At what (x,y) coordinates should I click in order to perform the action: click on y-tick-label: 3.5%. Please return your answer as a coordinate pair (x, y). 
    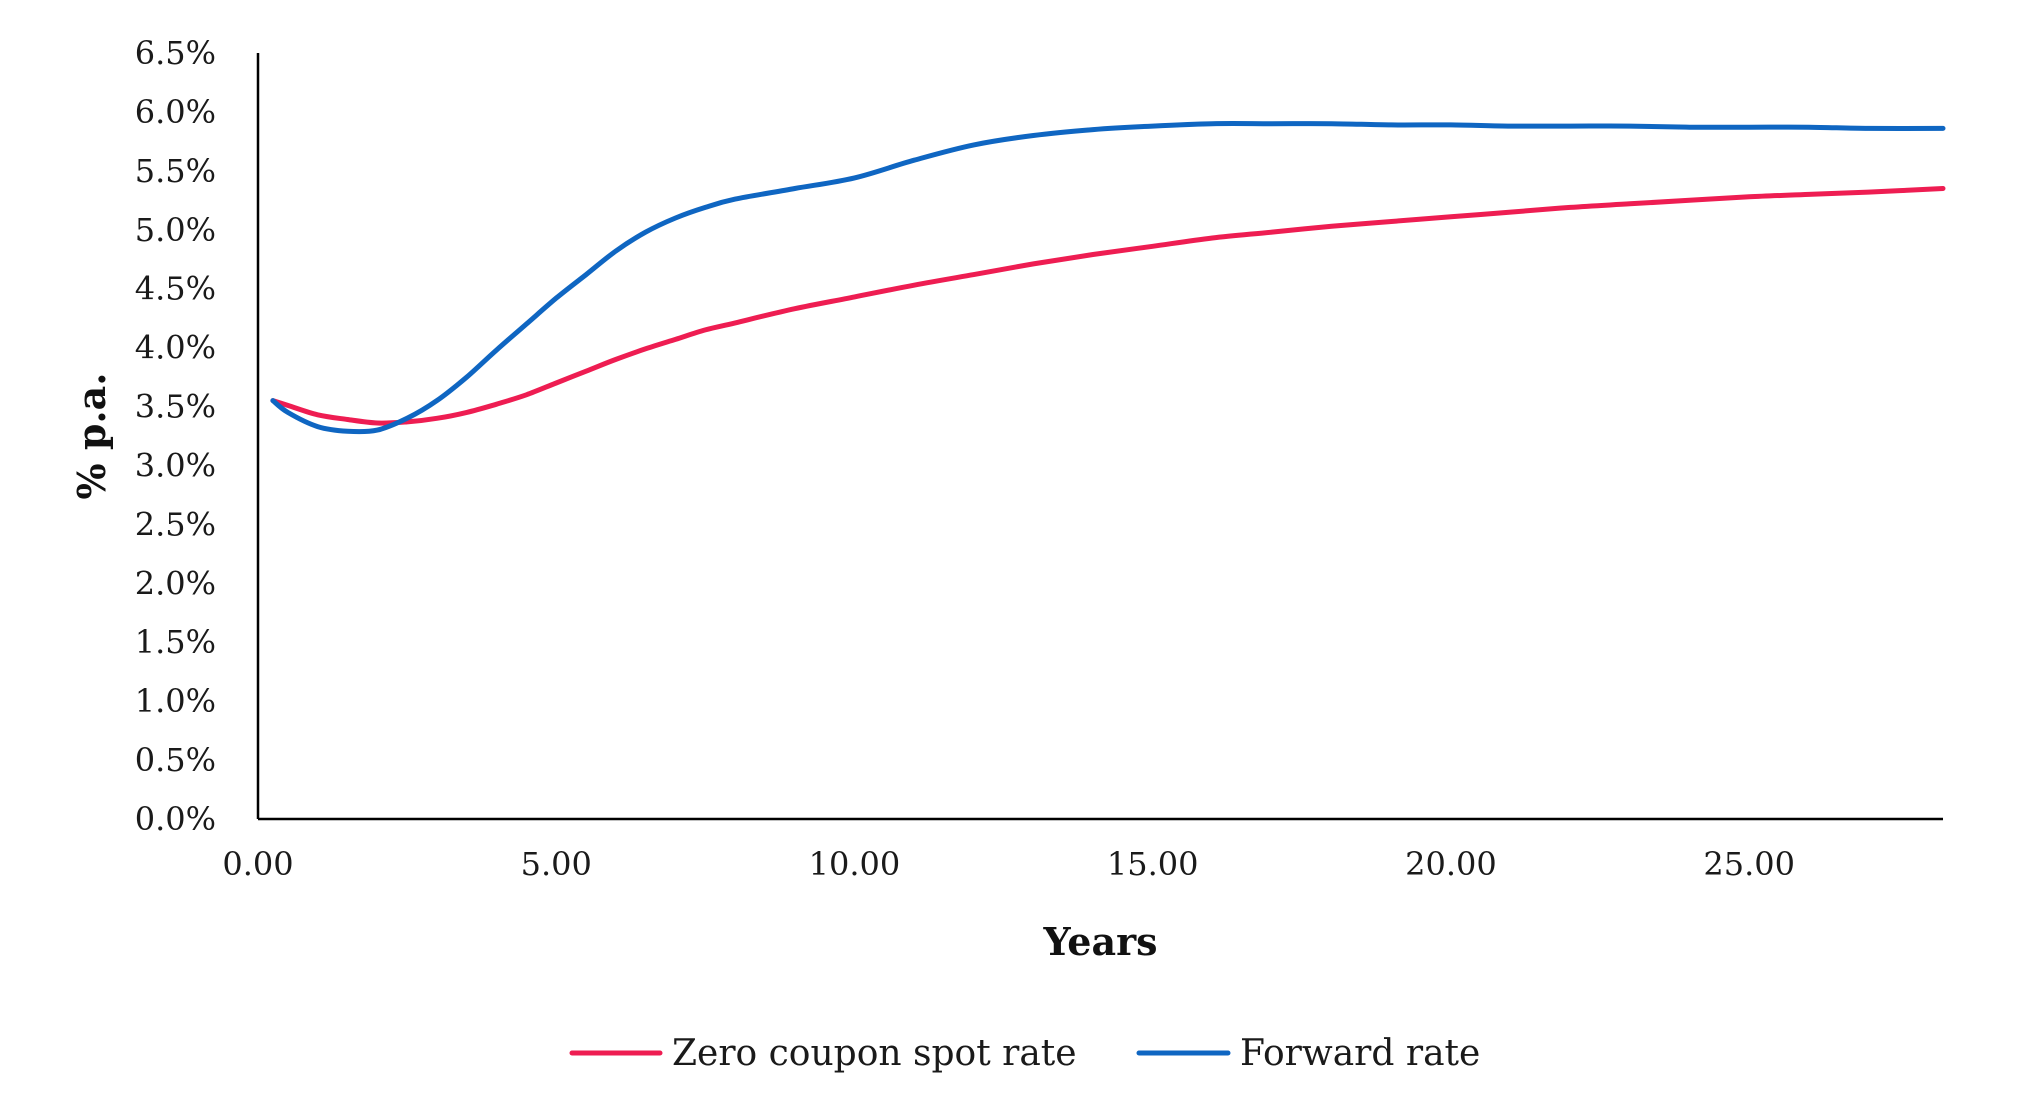
    Looking at the image, I should click on (175, 407).